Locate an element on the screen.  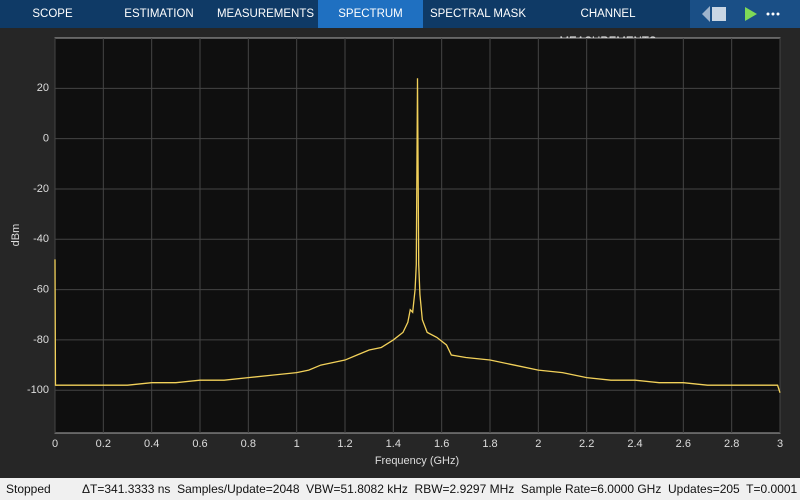
tab: SPECTRAL MASK is located at coordinates (478, 14).